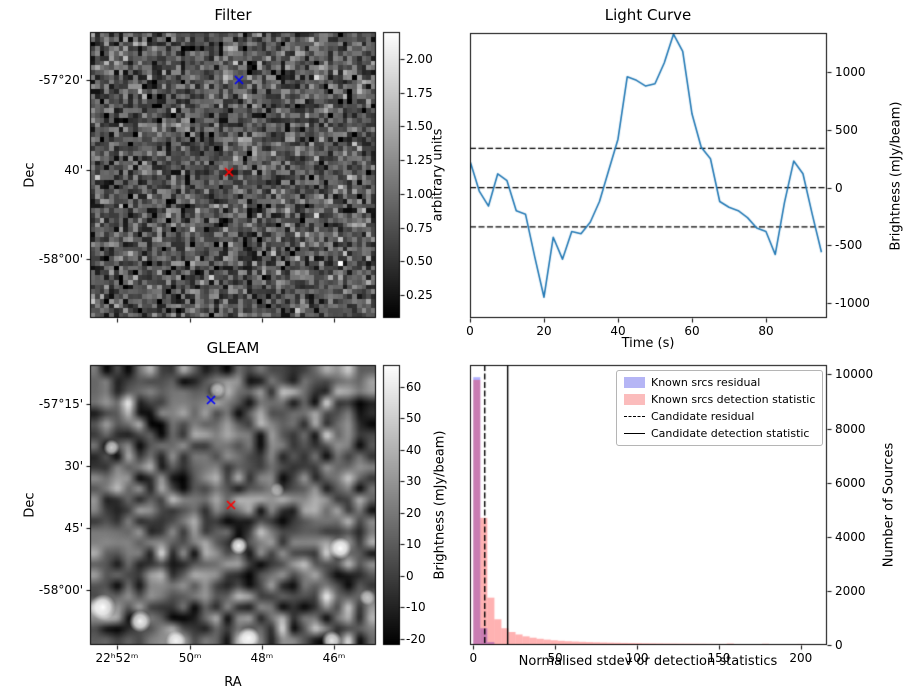  What do you see at coordinates (416, 607) in the screenshot?
I see `gleam-colorbar-tick-label: -10` at bounding box center [416, 607].